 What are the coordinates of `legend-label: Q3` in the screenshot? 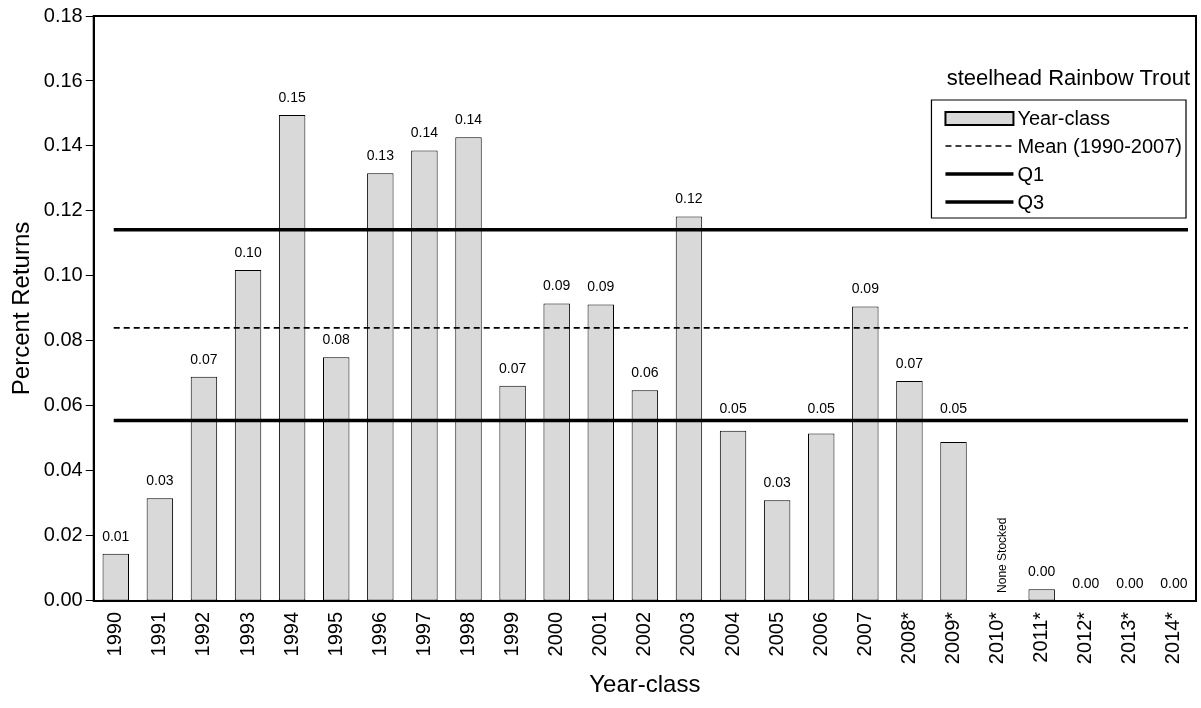 It's located at (1031, 201).